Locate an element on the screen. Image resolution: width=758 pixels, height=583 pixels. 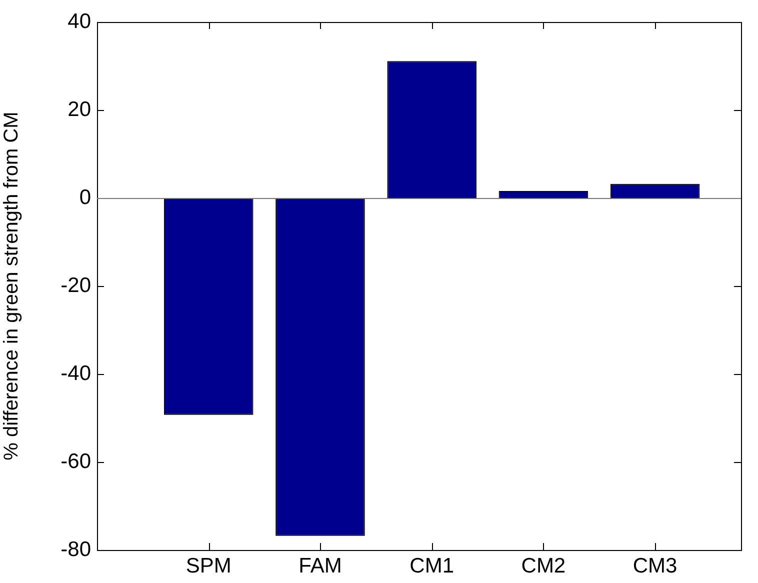
x-tick-label: FAM is located at coordinates (320, 566).